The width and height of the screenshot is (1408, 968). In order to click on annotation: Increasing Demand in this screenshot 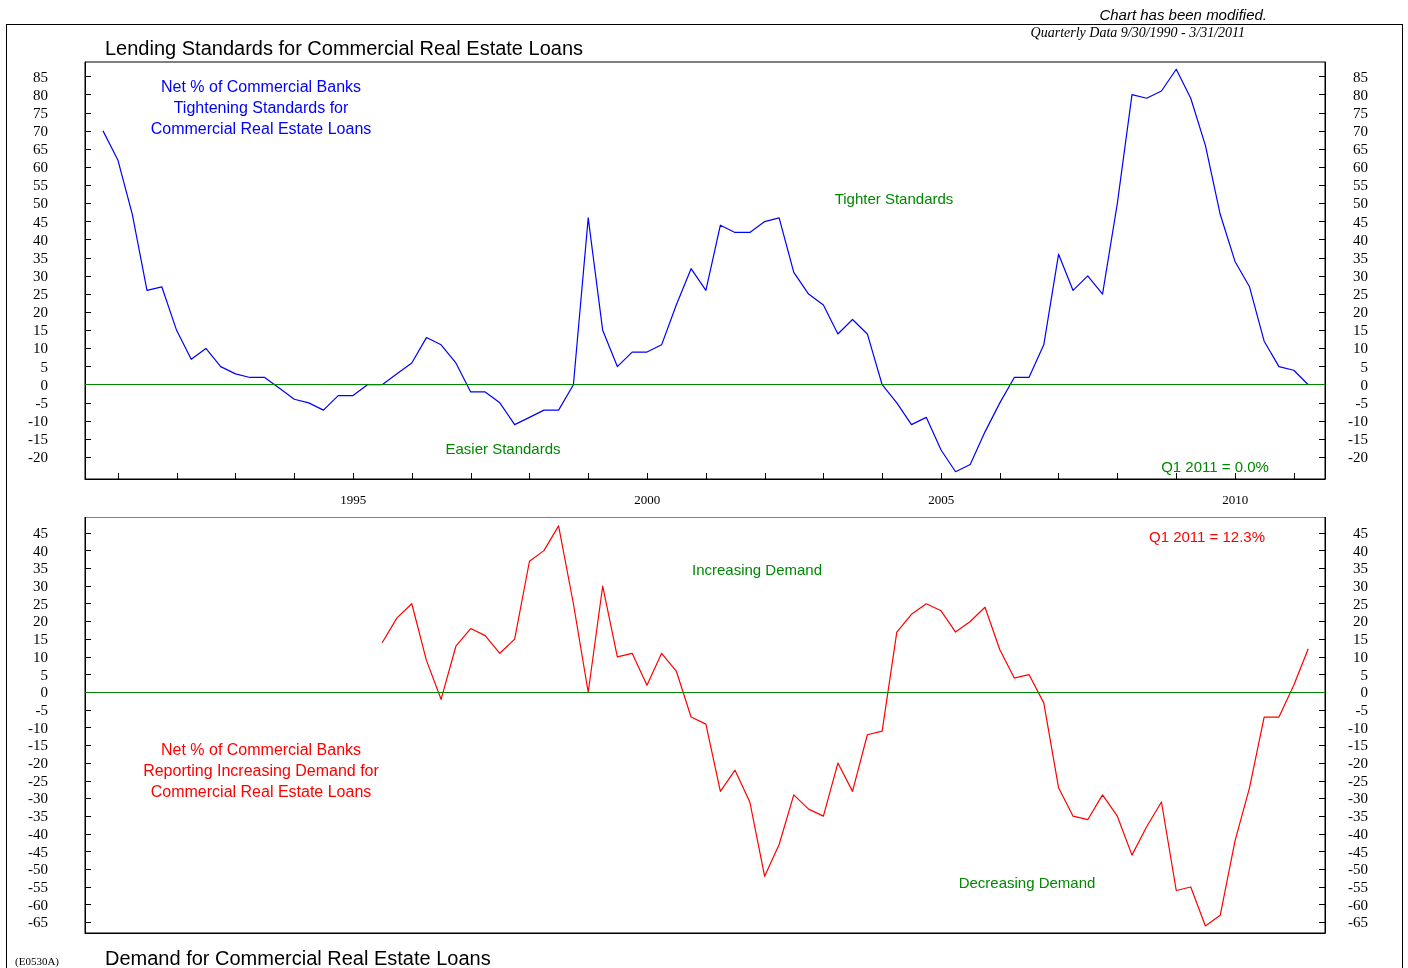, I will do `click(757, 569)`.